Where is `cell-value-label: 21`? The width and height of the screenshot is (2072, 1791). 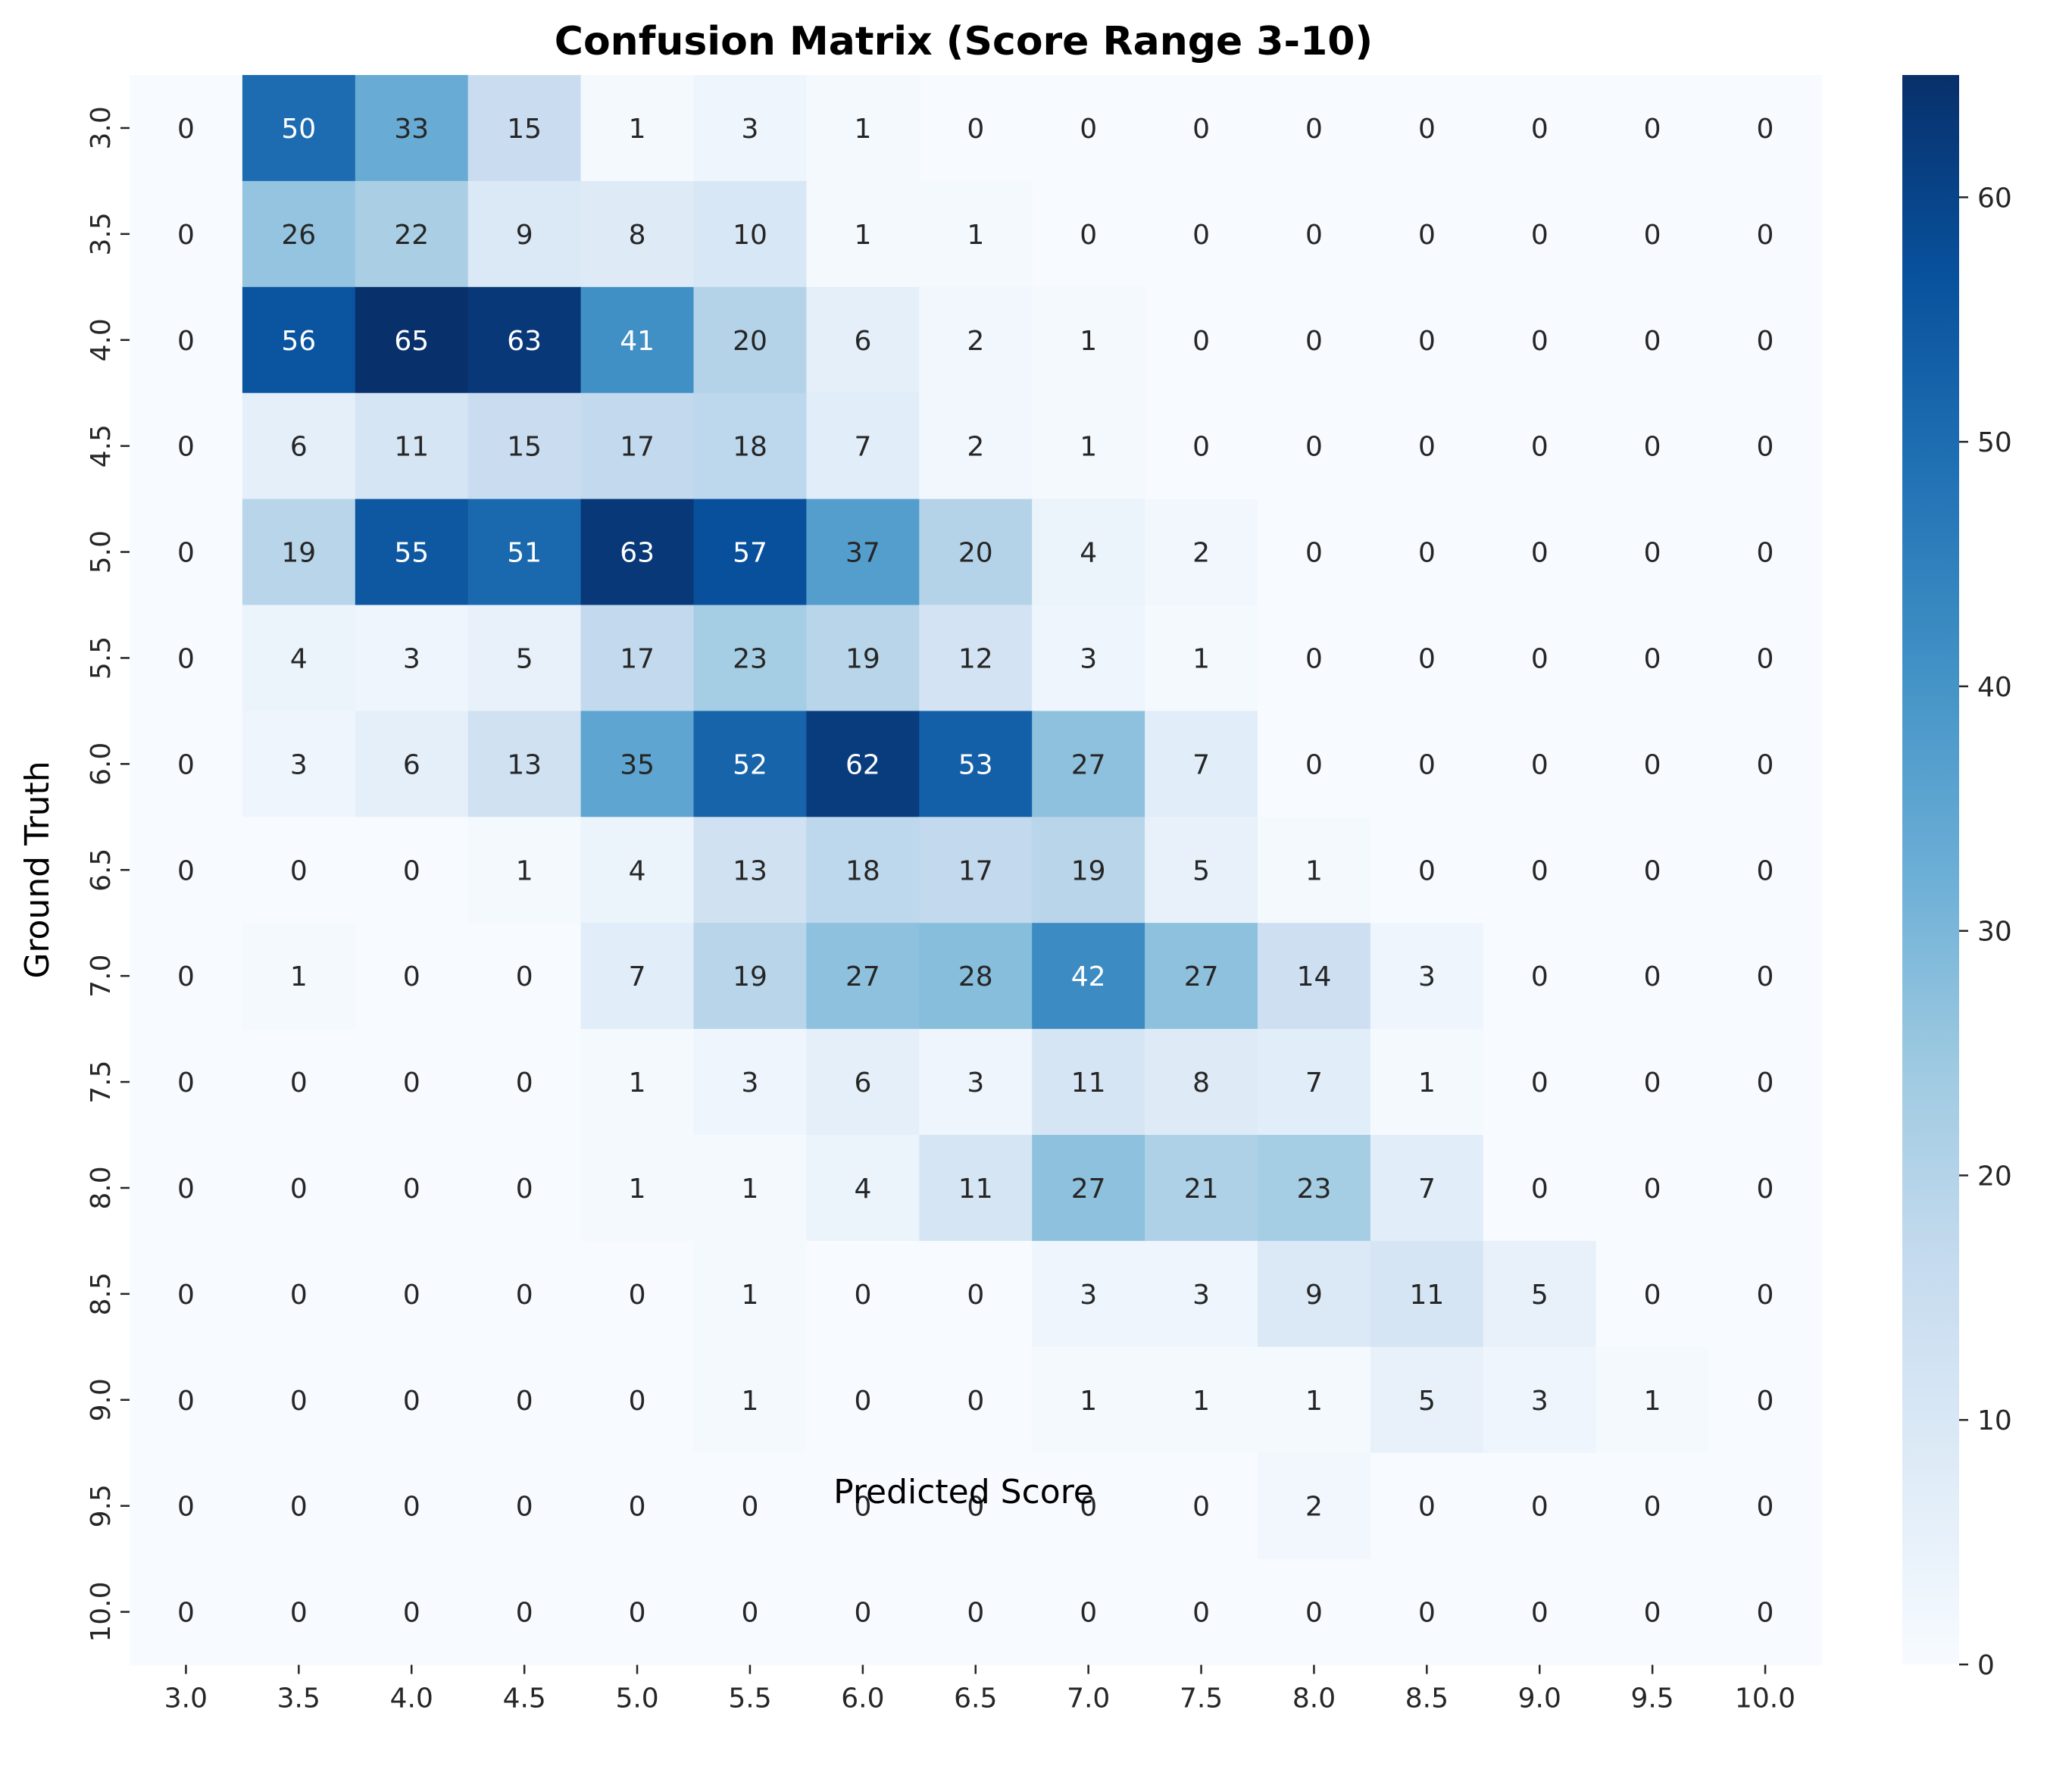
cell-value-label: 21 is located at coordinates (1201, 1189).